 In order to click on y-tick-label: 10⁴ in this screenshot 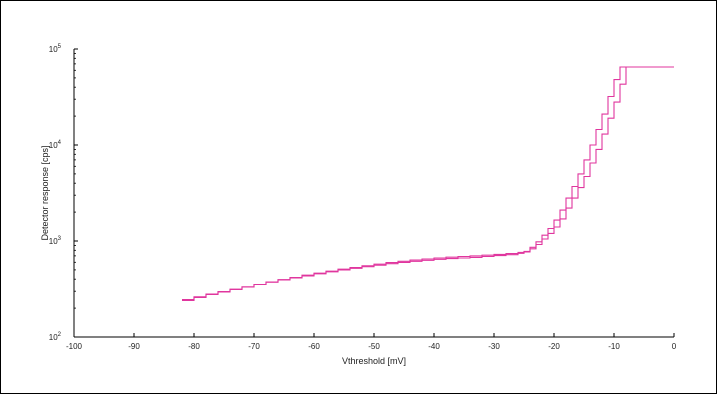, I will do `click(55, 145)`.